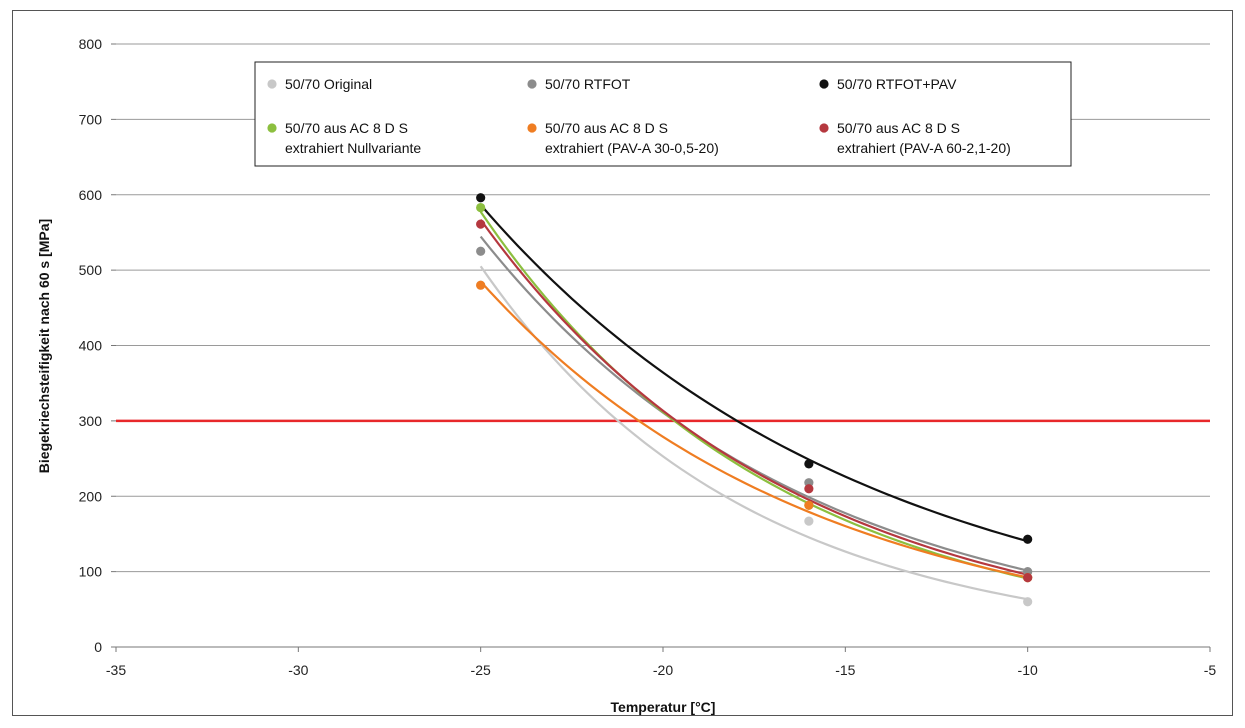  I want to click on legend-box, so click(663, 114).